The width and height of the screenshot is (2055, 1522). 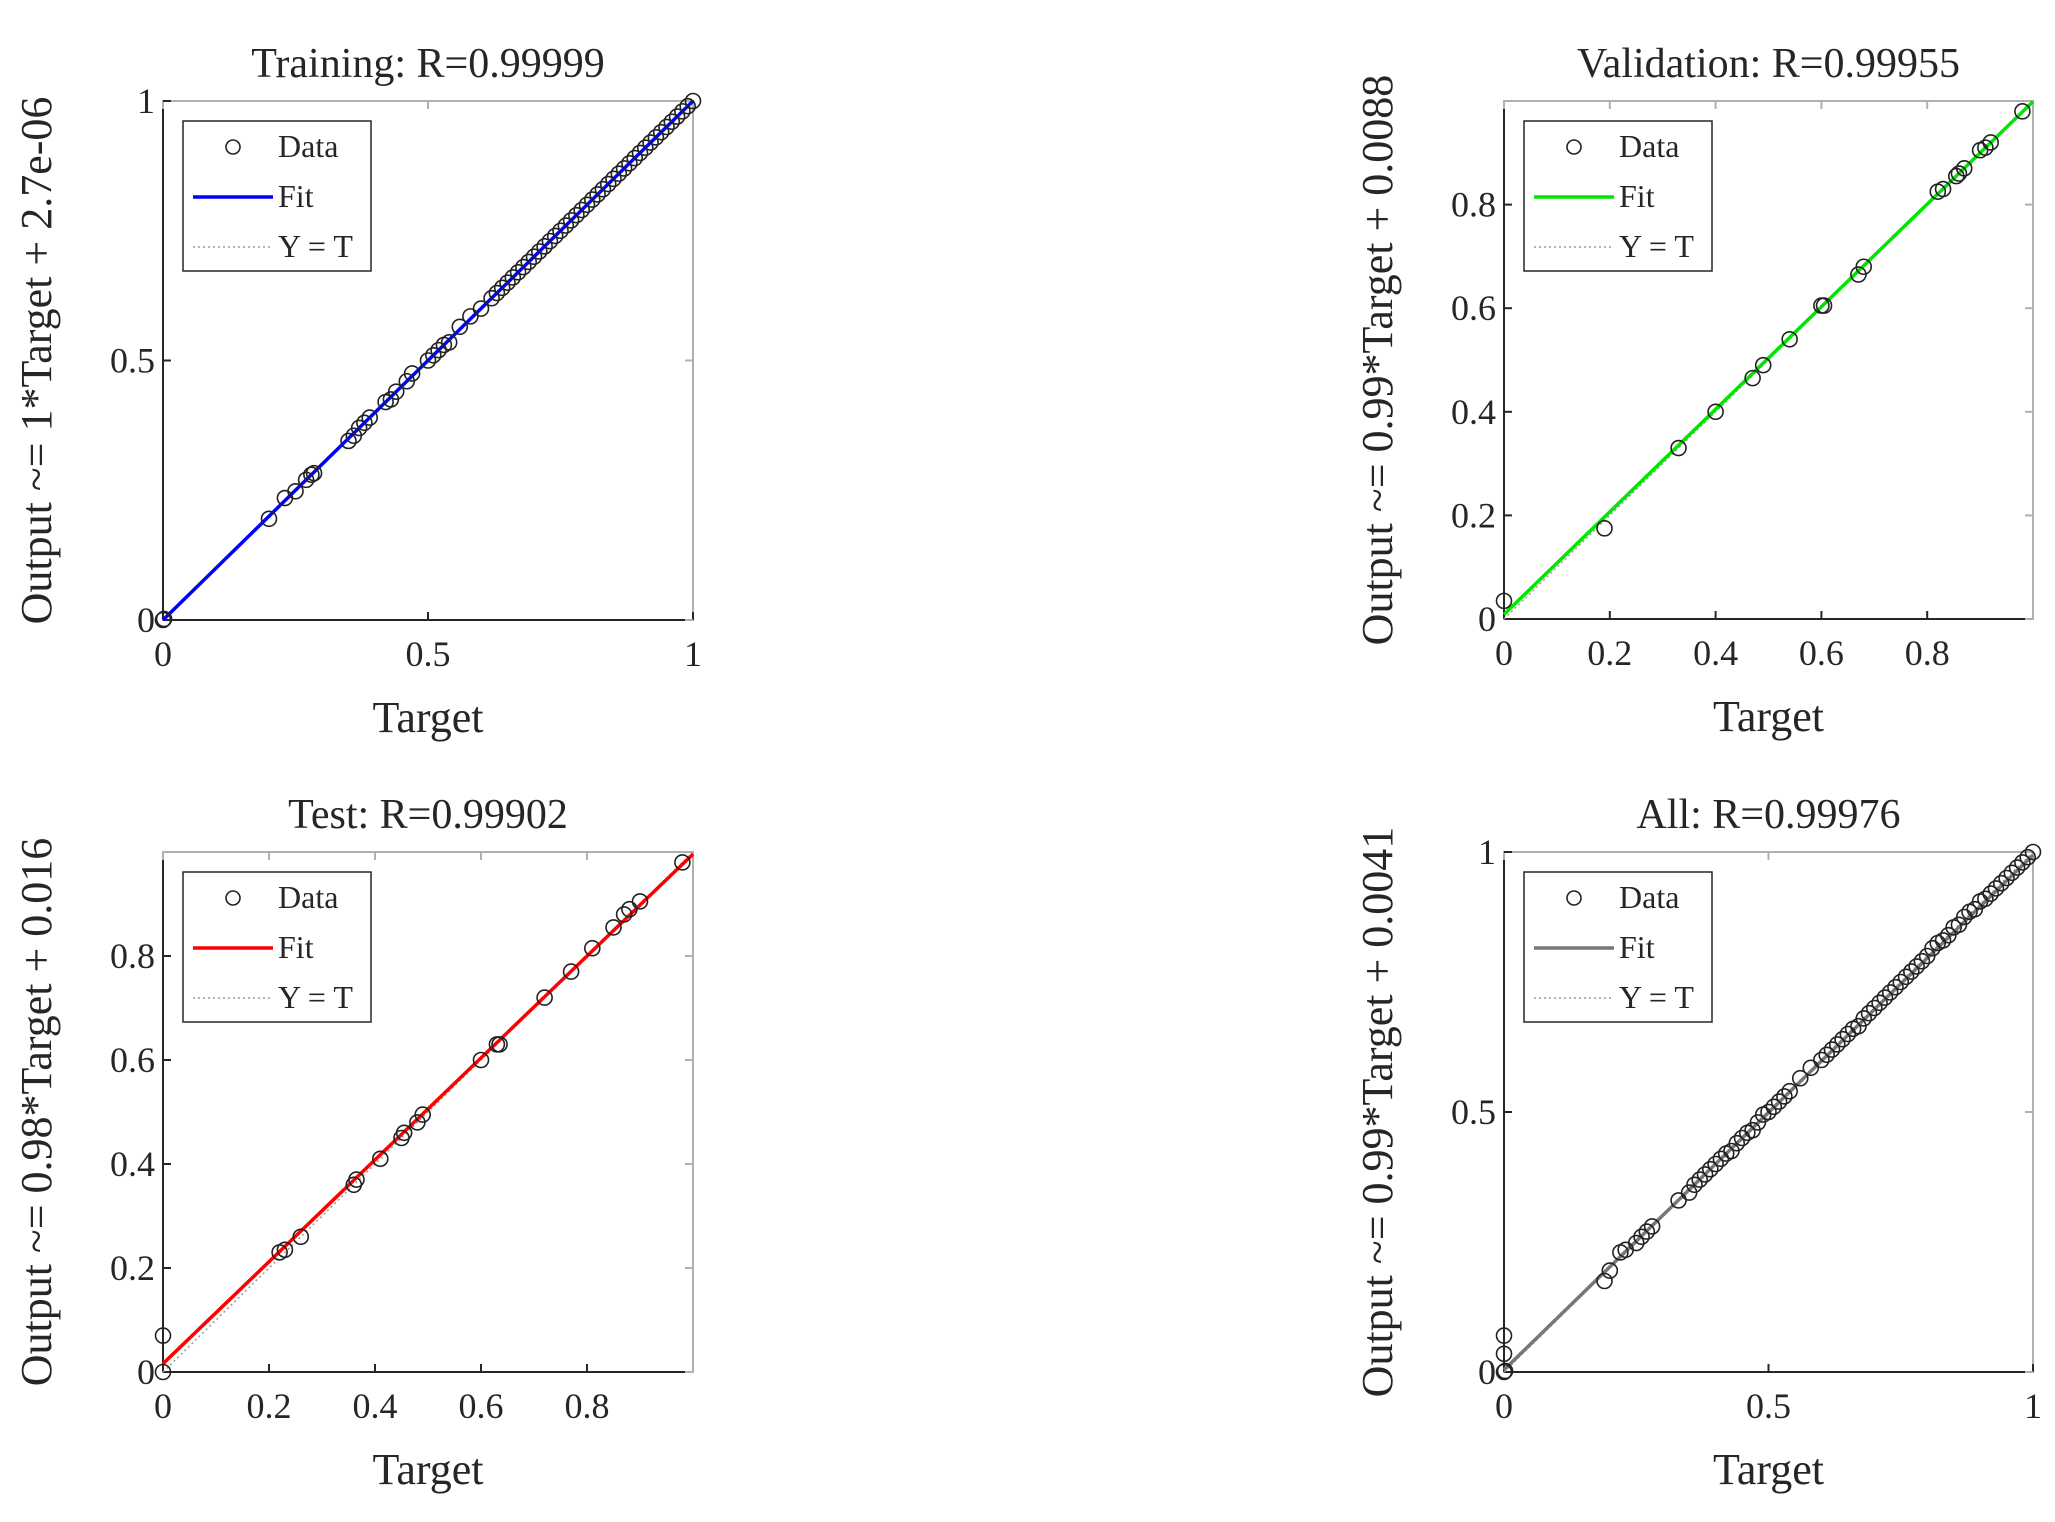 What do you see at coordinates (146, 101) in the screenshot?
I see `y-tick-label: 1` at bounding box center [146, 101].